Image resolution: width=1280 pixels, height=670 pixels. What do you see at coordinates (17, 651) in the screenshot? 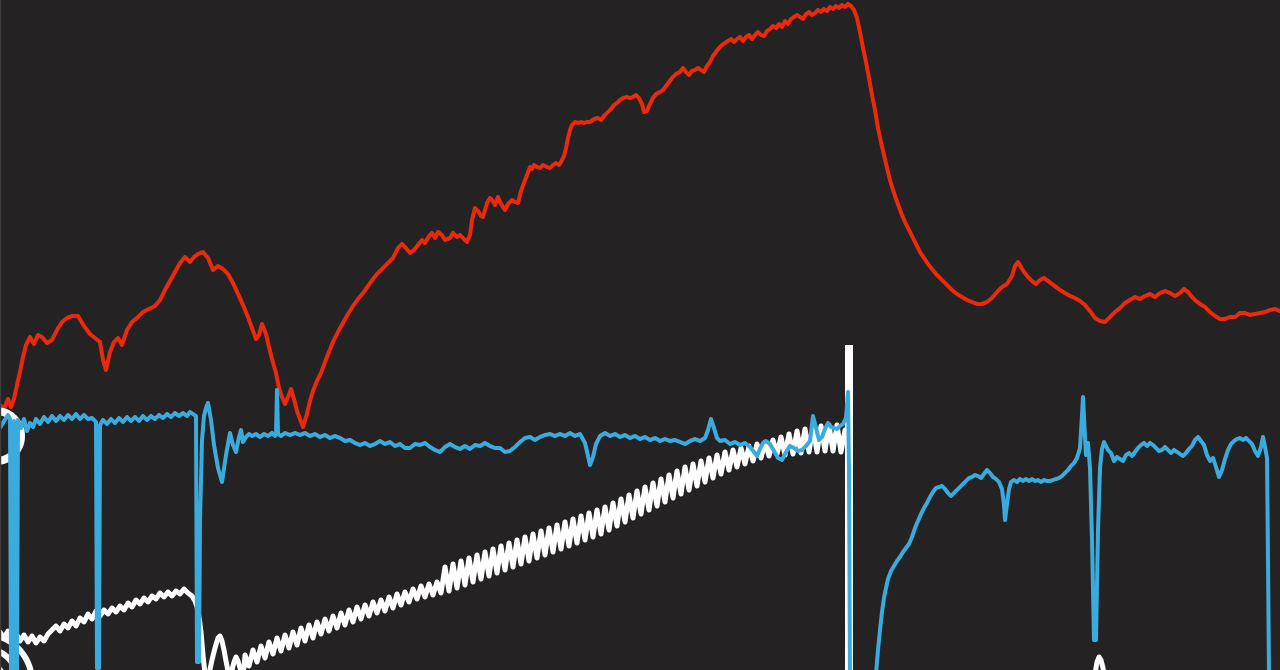
I see `arc-watermark-stroke` at bounding box center [17, 651].